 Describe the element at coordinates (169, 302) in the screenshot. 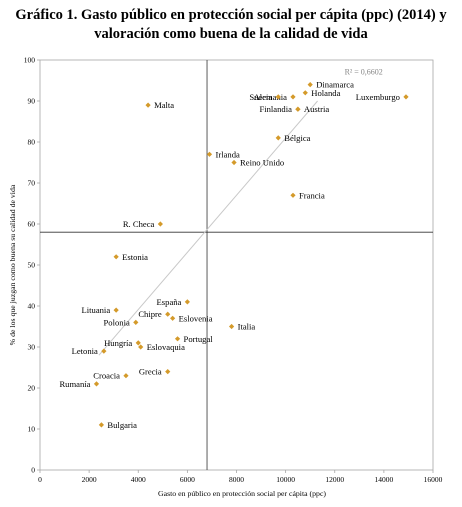

I see `point-label: España` at that location.